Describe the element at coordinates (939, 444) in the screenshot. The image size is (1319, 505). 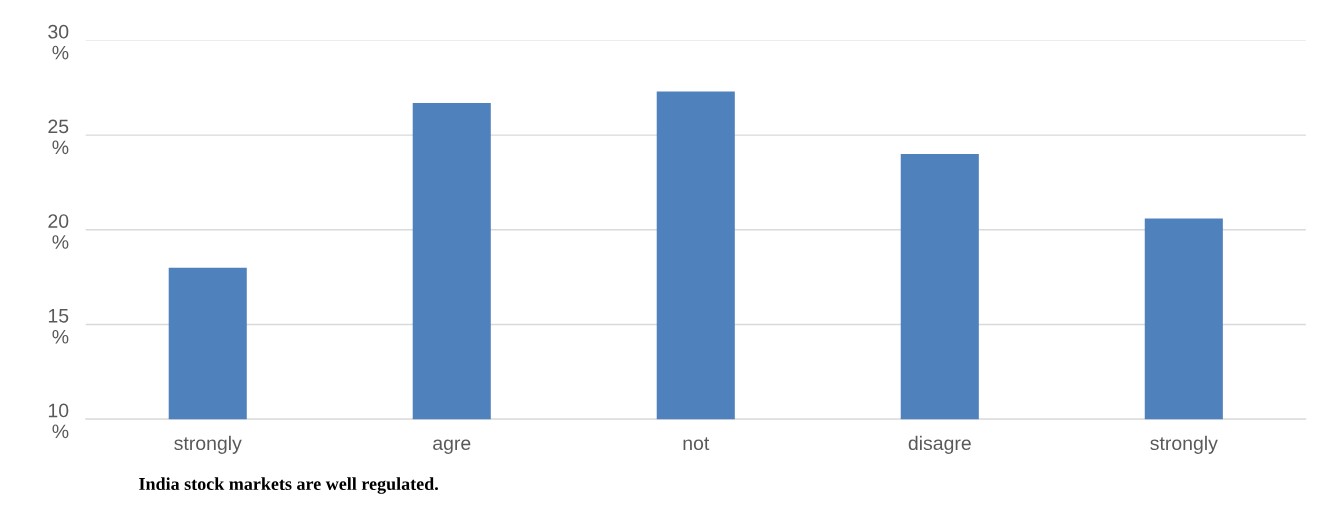
I see `x-tick-label: disagre` at that location.